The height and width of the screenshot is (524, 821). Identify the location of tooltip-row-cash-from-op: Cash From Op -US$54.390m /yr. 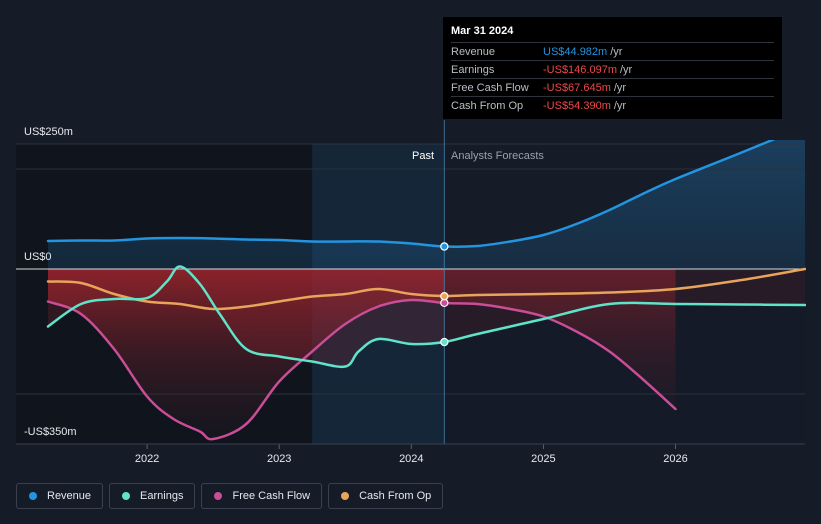
(612, 105).